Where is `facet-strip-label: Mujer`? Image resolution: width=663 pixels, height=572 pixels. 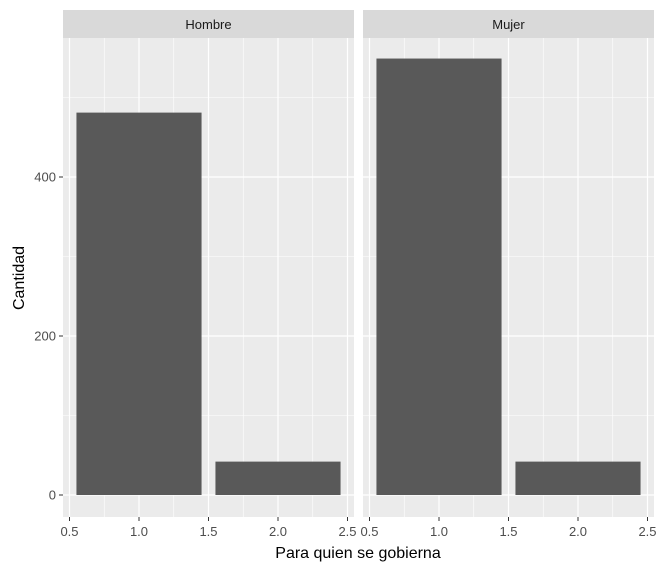
facet-strip-label: Mujer is located at coordinates (508, 24).